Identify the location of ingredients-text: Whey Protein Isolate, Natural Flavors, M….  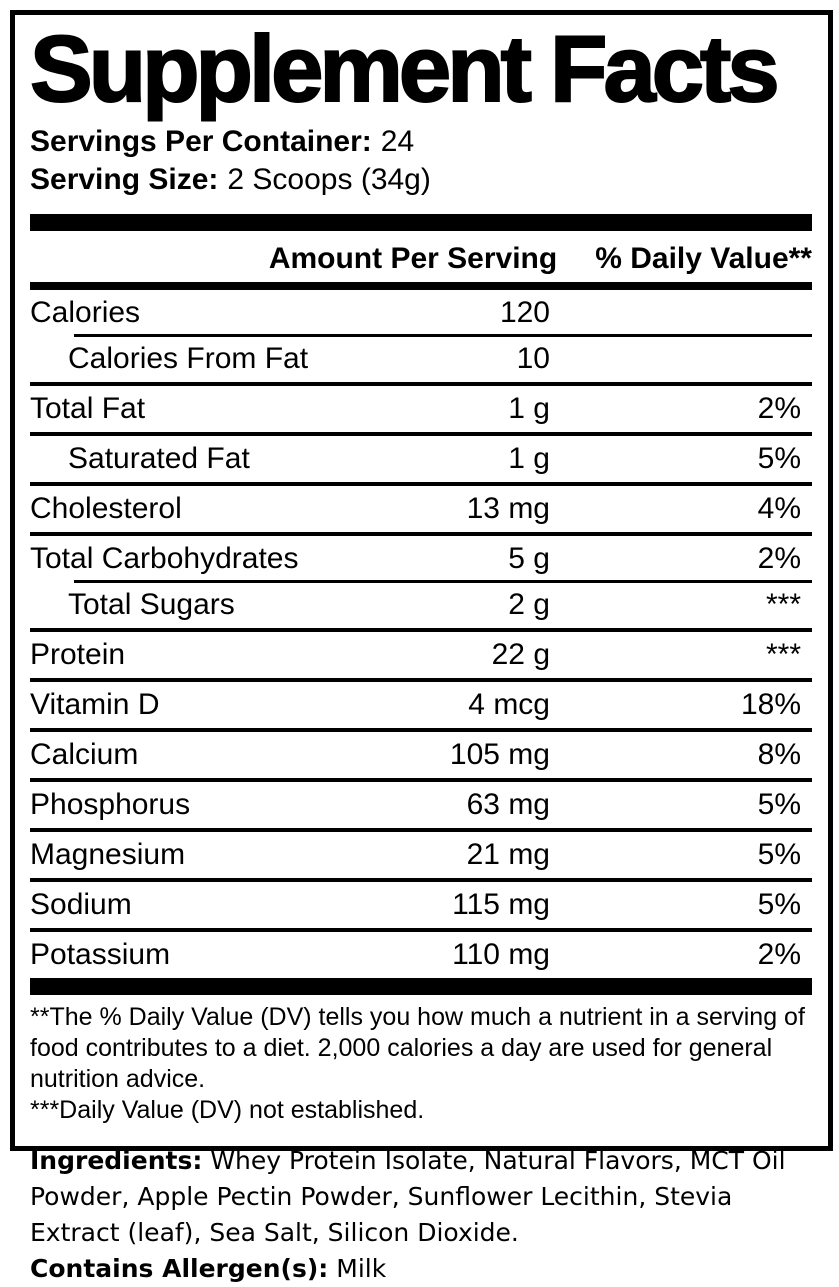
(408, 1196).